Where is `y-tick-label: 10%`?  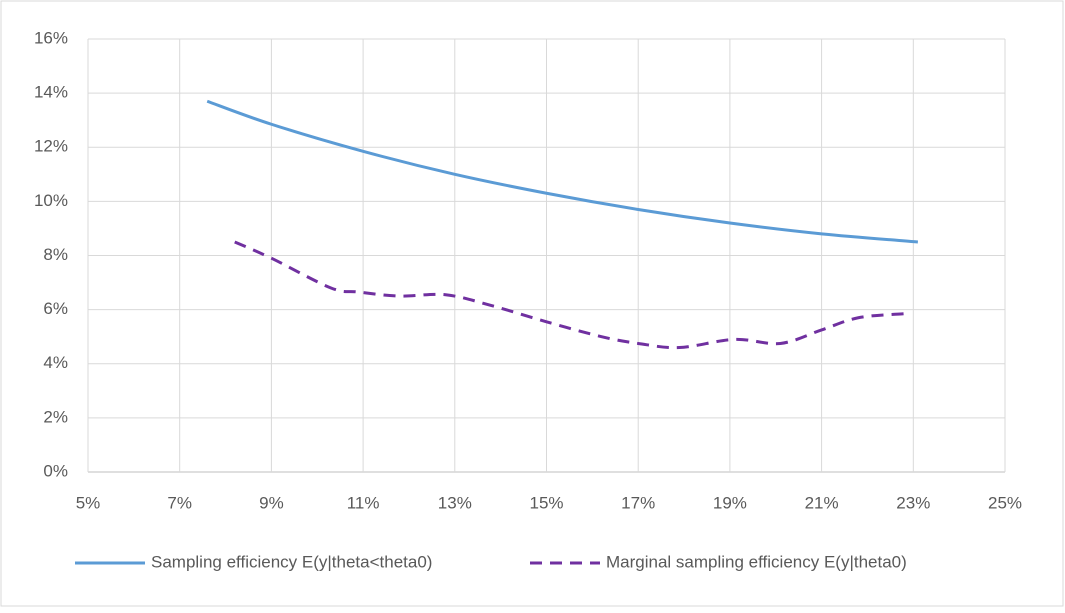
y-tick-label: 10% is located at coordinates (51, 200).